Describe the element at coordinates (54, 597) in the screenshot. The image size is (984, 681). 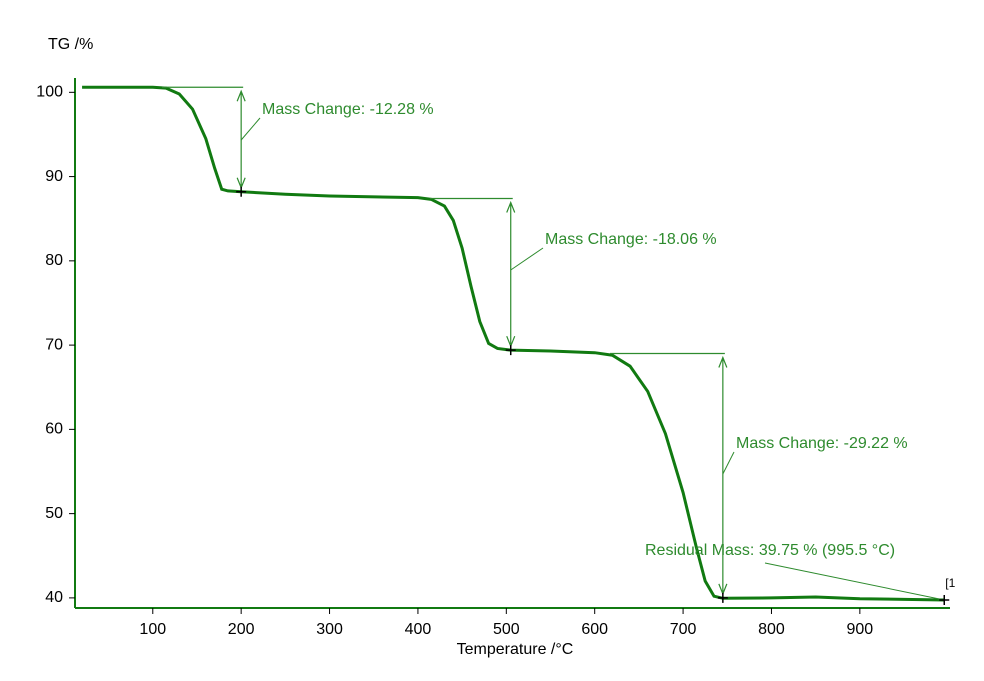
I see `y-tick-label: 40` at that location.